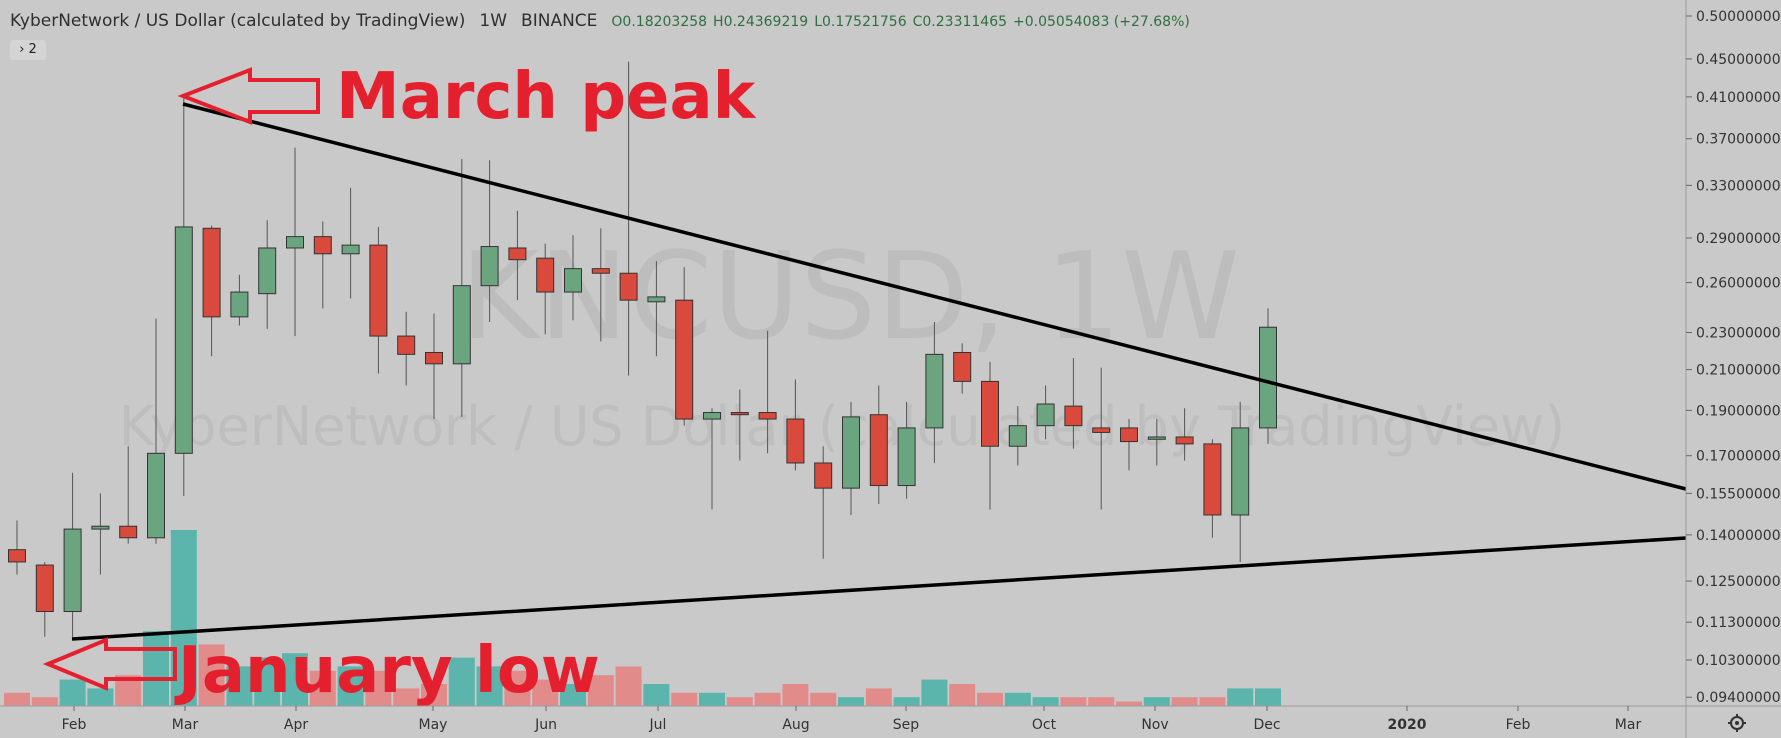  I want to click on indicators-collapse-button: › 2, so click(28, 50).